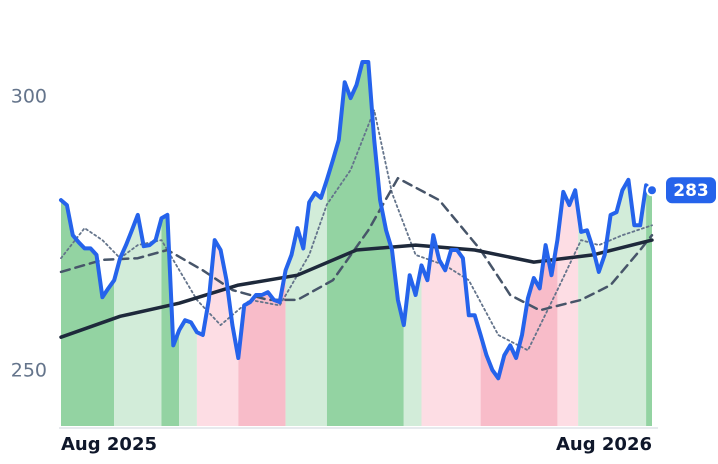  What do you see at coordinates (29, 371) in the screenshot?
I see `y-tick-label: 250` at bounding box center [29, 371].